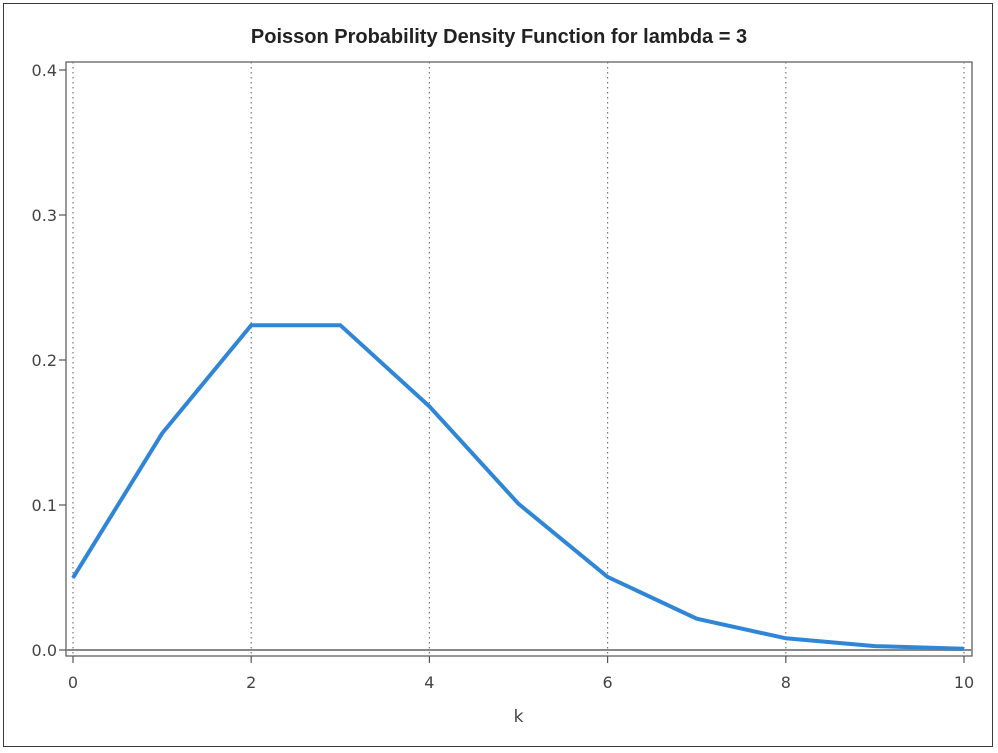  What do you see at coordinates (44, 360) in the screenshot?
I see `y-tick-label: 0.2` at bounding box center [44, 360].